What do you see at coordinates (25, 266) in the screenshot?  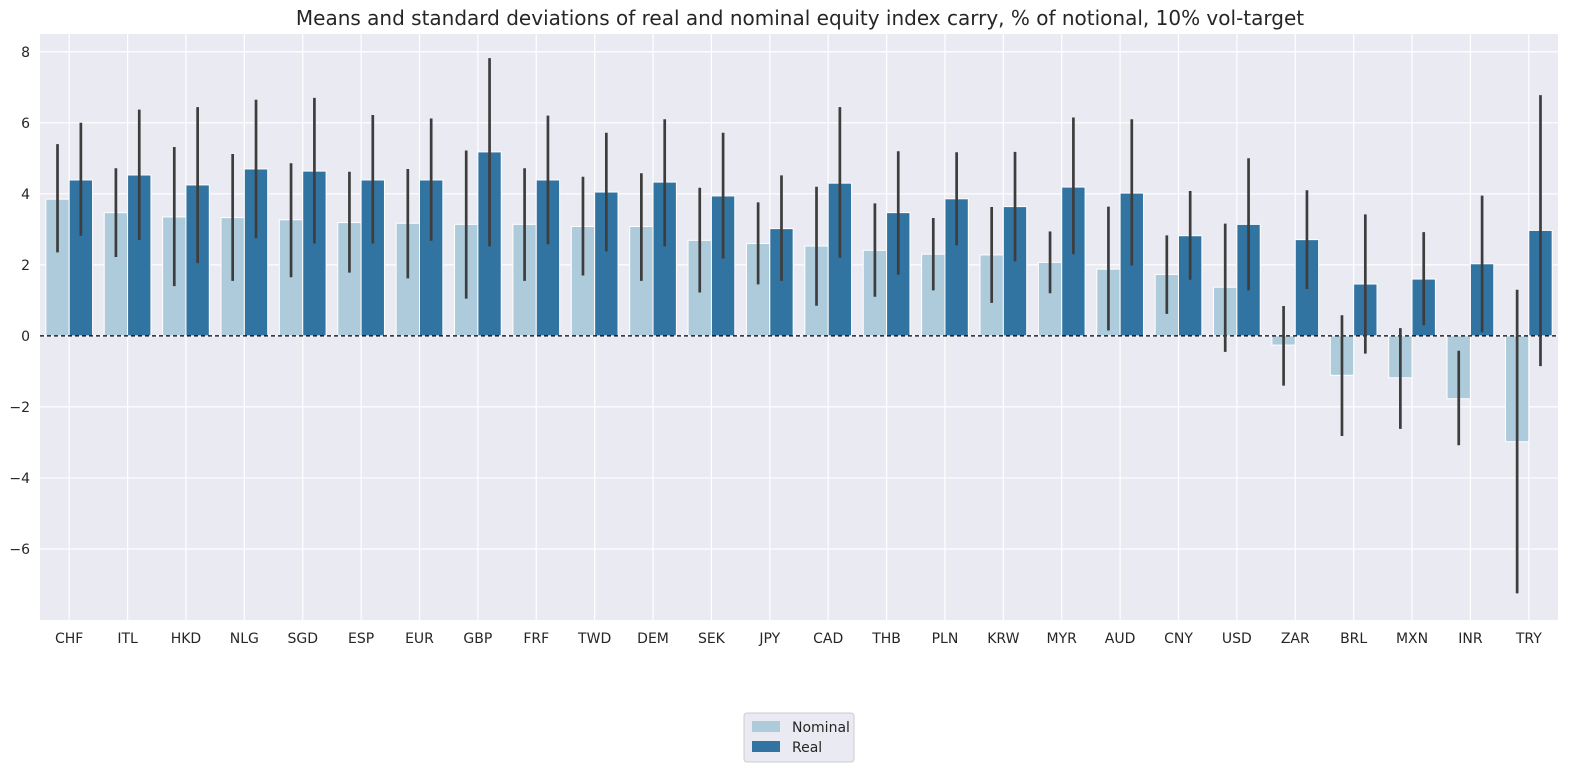 I see `y-tick-label: 2` at bounding box center [25, 266].